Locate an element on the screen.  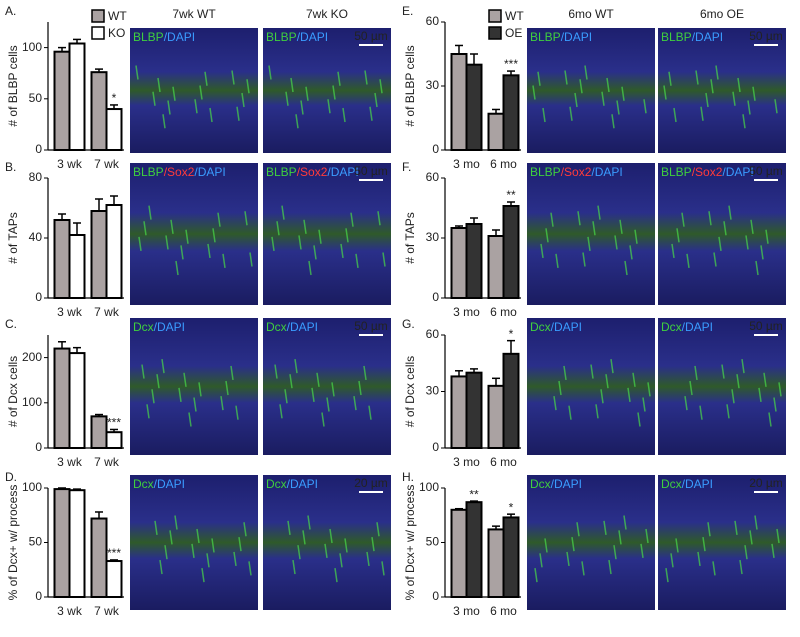
panel-label: F. is located at coordinates (406, 167).